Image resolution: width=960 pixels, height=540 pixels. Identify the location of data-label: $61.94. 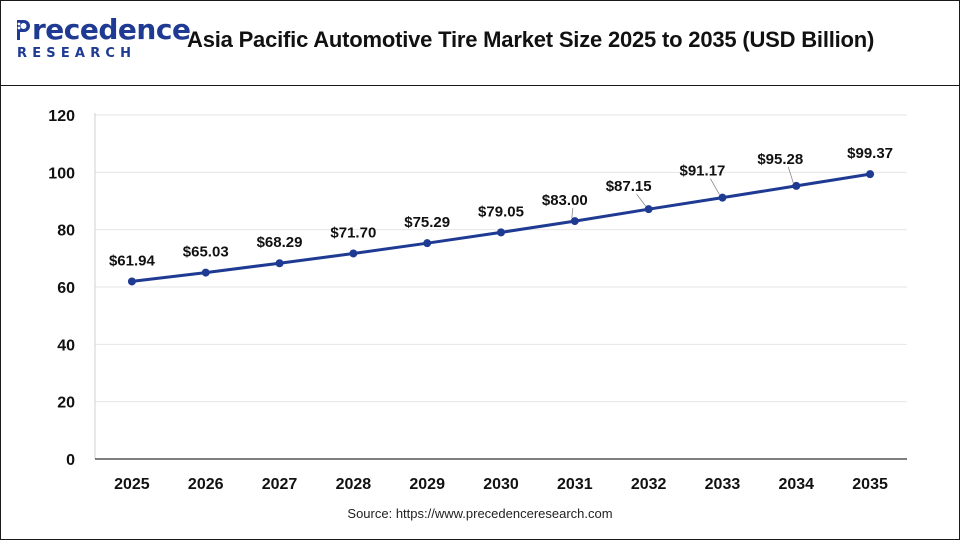
(132, 260).